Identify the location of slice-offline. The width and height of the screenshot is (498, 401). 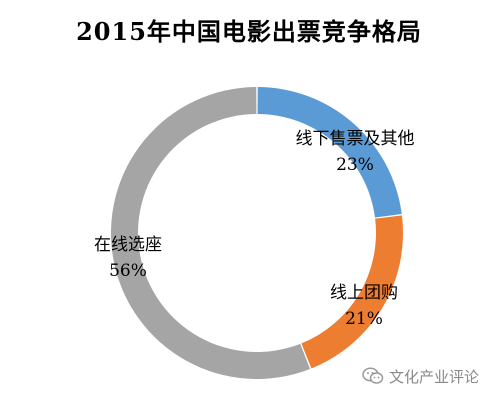
(329, 152).